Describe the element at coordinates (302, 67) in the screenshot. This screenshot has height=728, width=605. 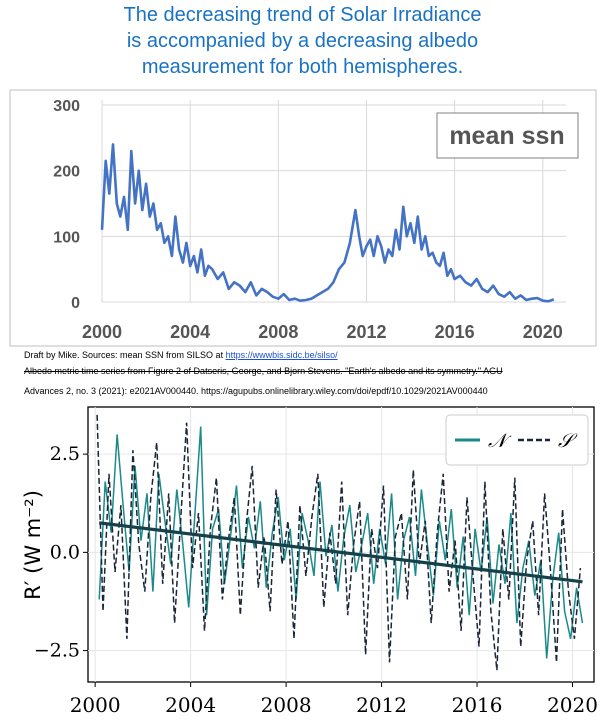
I see `title-line-3: measurement for both hemispheres.` at that location.